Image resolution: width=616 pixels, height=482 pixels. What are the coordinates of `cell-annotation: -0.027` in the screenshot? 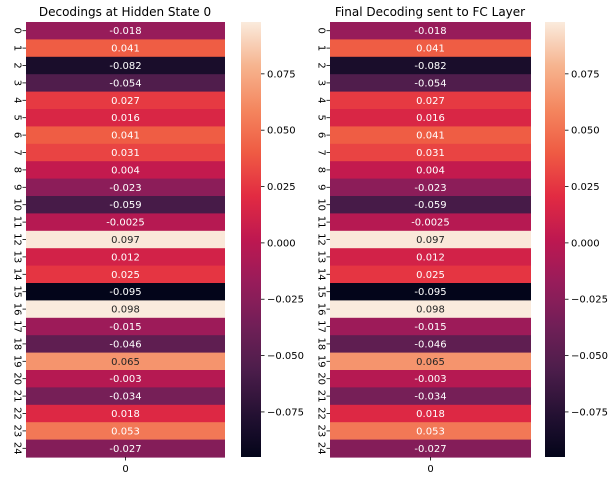 It's located at (430, 449).